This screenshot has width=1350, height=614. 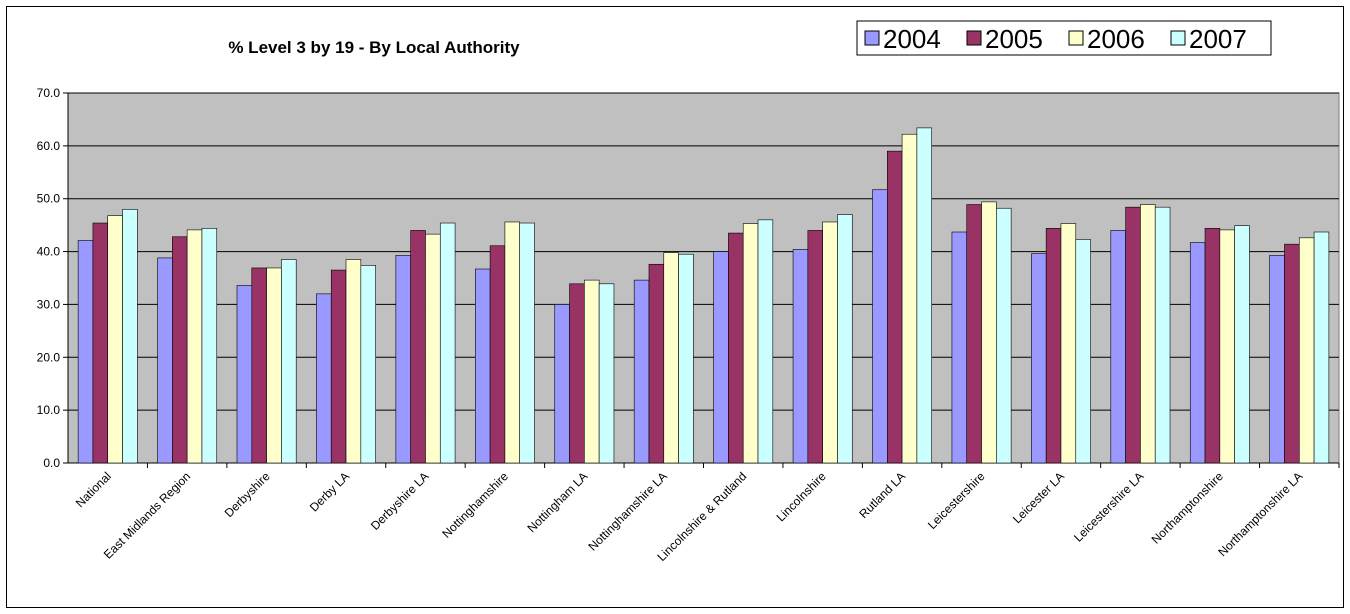 I want to click on x-tick-label: National, so click(x=93, y=489).